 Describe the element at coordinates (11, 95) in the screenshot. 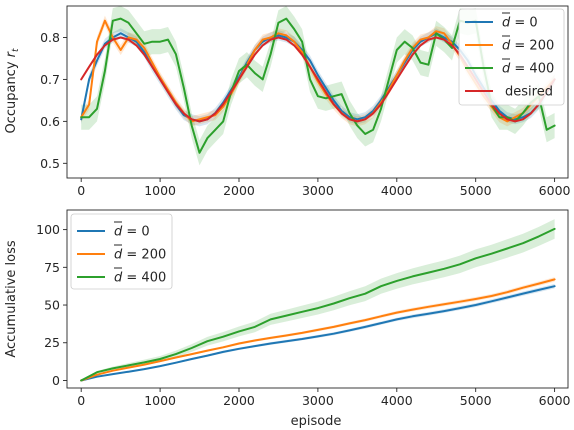

I see `occupancy-y-axis-label-text: Occupancy` at that location.